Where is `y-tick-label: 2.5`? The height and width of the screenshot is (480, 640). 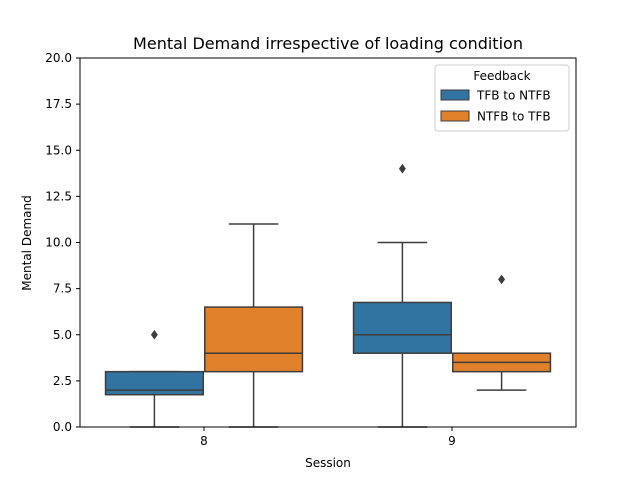 y-tick-label: 2.5 is located at coordinates (62, 381).